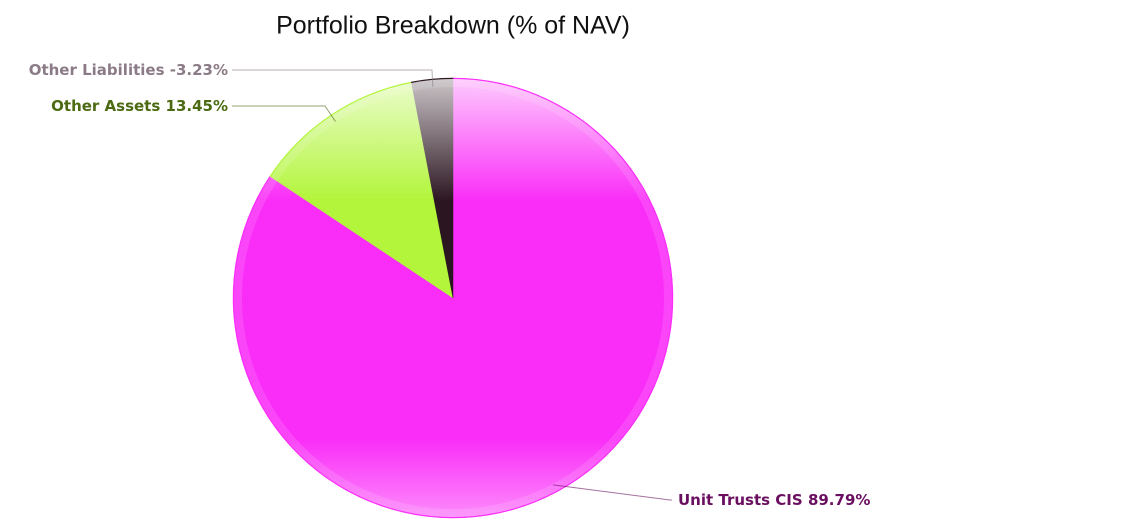  What do you see at coordinates (453, 26) in the screenshot?
I see `chart-title: Portfolio Breakdown (% of NAV)` at bounding box center [453, 26].